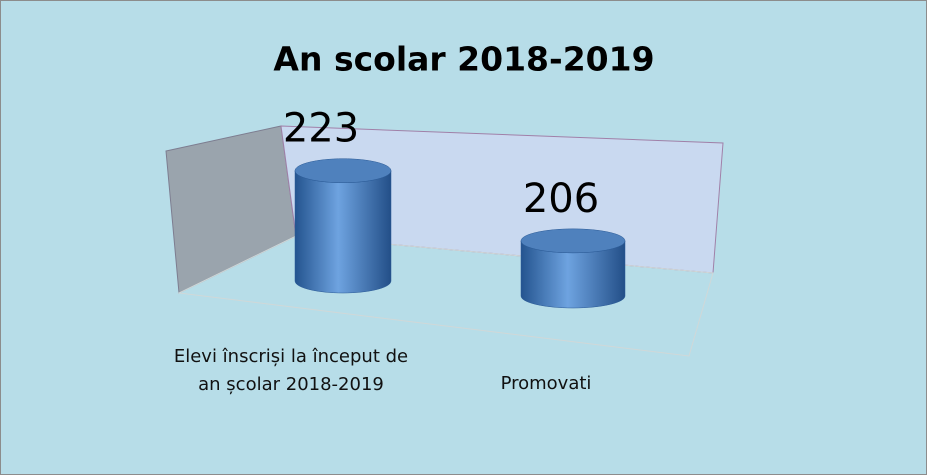 The height and width of the screenshot is (475, 927). Describe the element at coordinates (343, 232) in the screenshot. I see `cylinder-bar` at that location.